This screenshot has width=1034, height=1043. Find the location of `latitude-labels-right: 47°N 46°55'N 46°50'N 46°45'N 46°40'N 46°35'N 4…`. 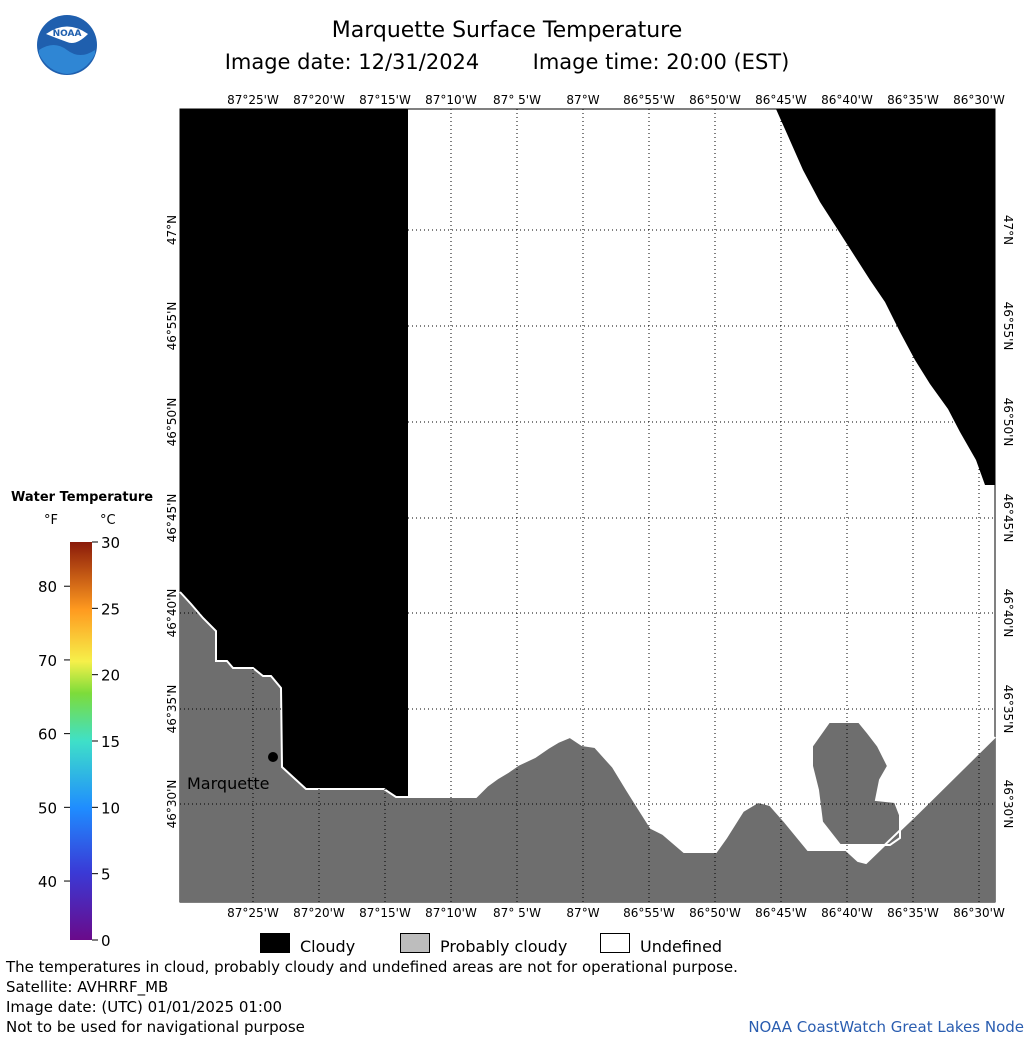

latitude-labels-right: 47°N 46°55'N 46°50'N 46°45'N 46°40'N 46°35'N 4… is located at coordinates (1008, 522).